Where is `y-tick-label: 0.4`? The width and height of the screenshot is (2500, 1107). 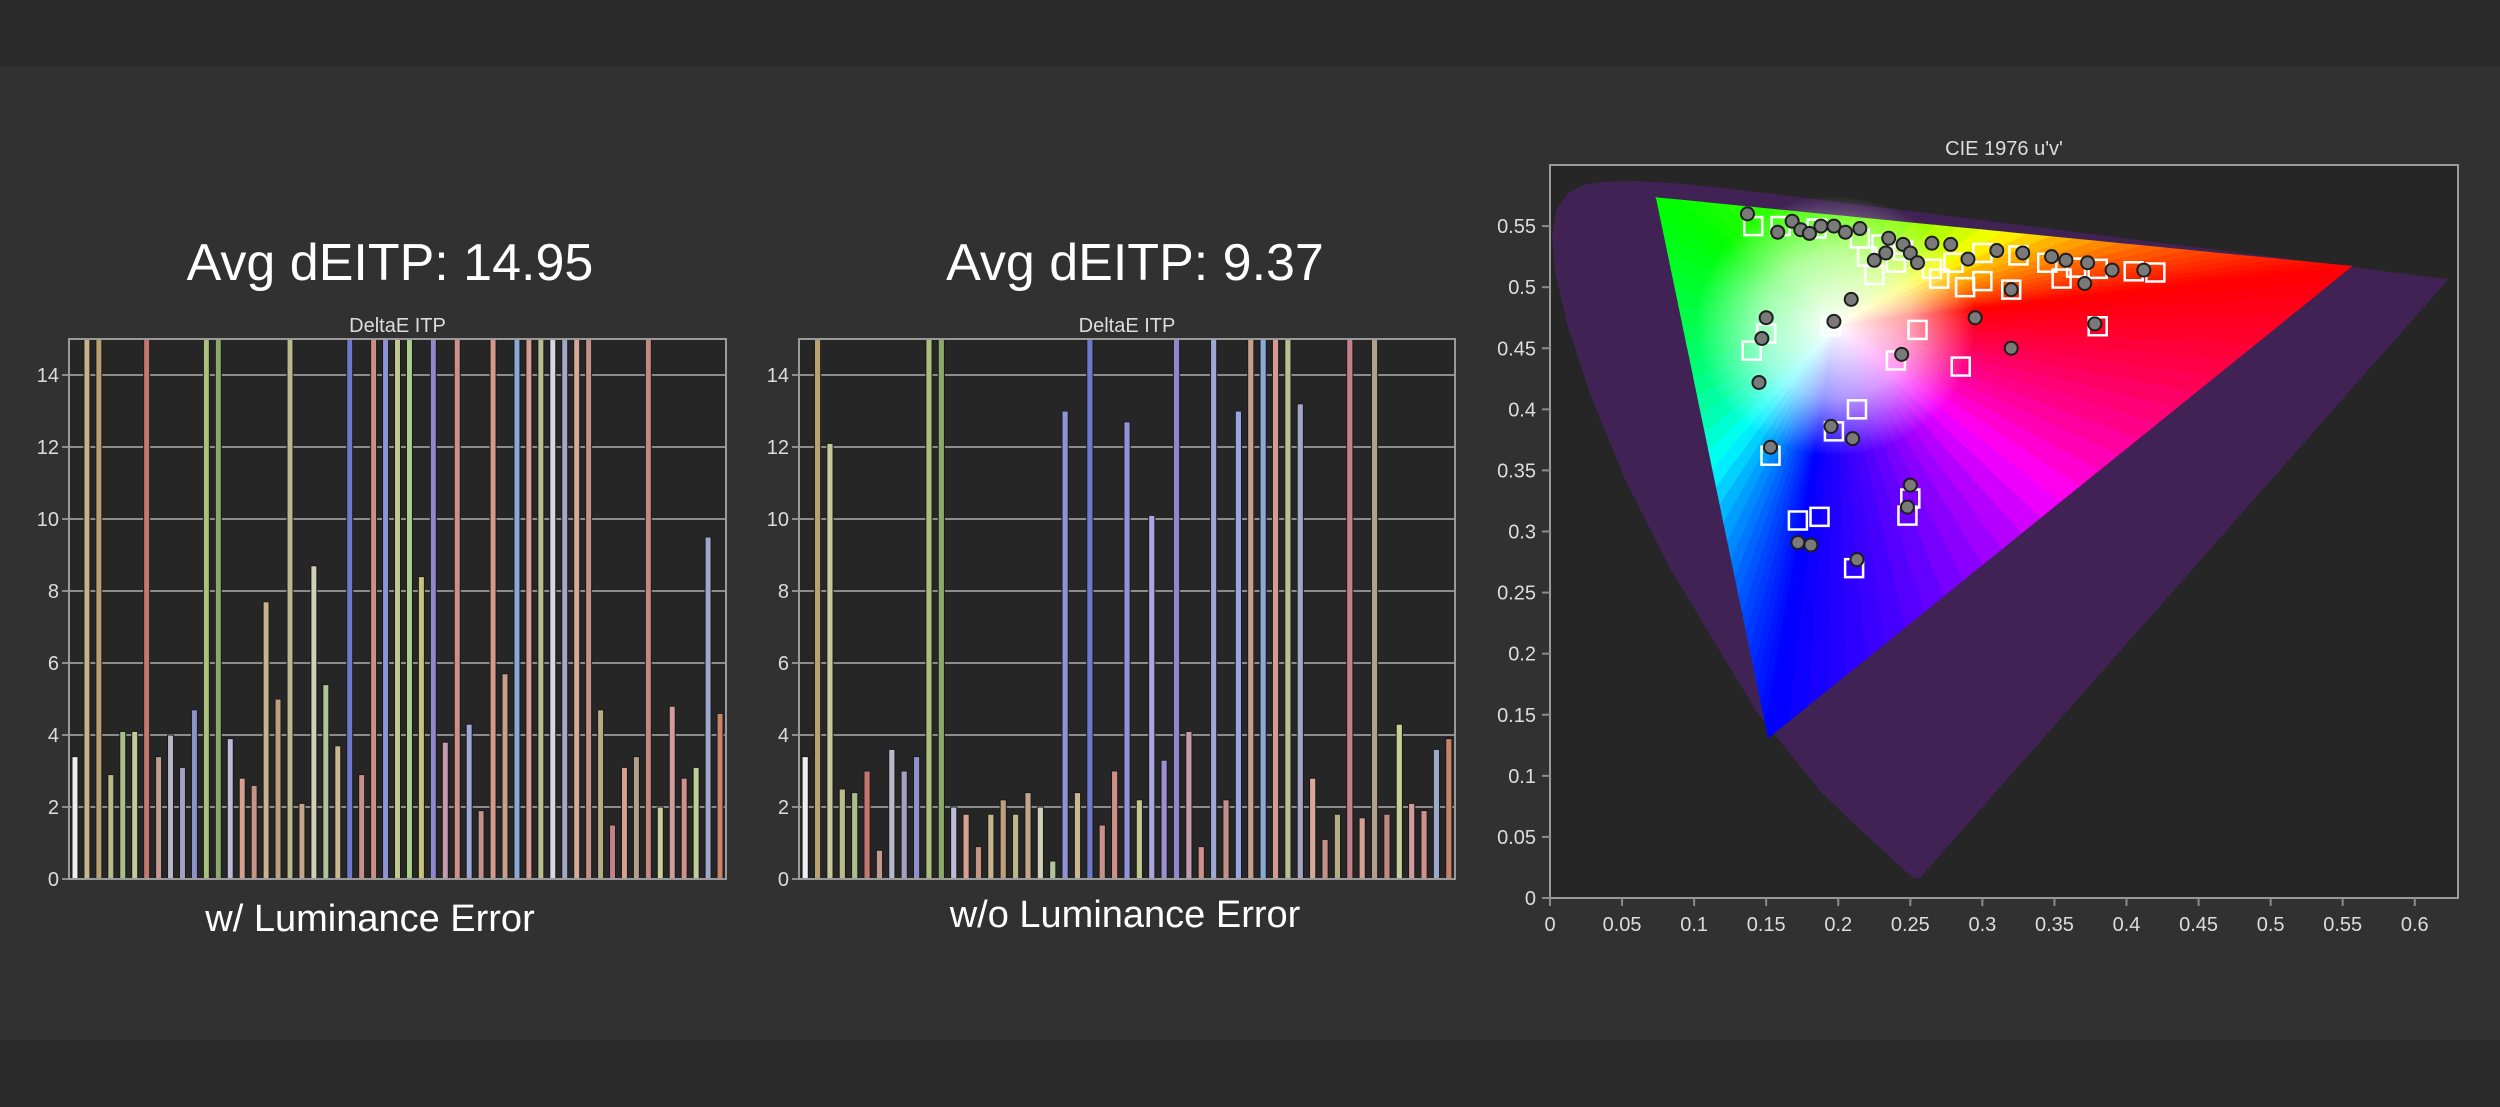 y-tick-label: 0.4 is located at coordinates (1522, 410).